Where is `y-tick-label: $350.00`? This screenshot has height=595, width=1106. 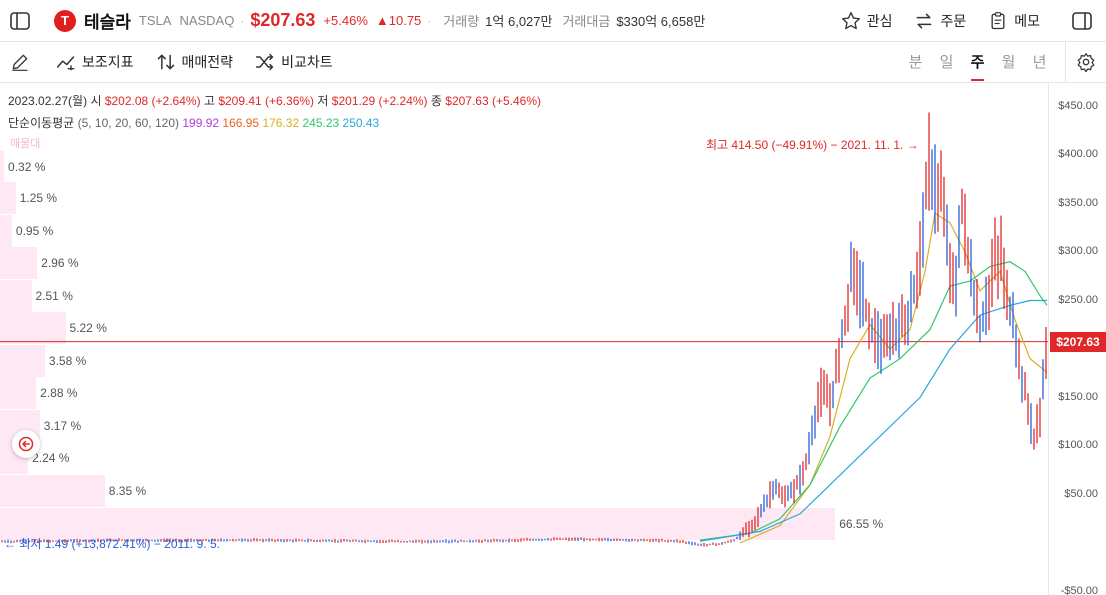
y-tick-label: $350.00 is located at coordinates (1078, 202).